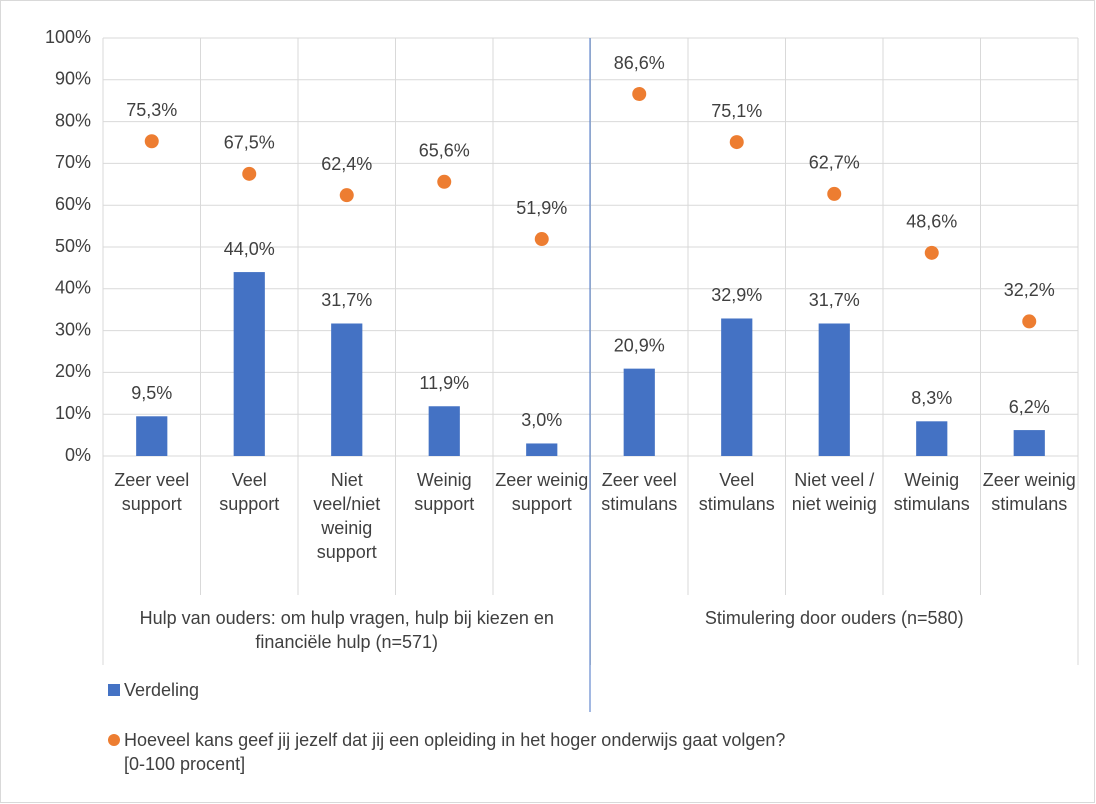  Describe the element at coordinates (73, 413) in the screenshot. I see `y-tick-label: 10%` at that location.